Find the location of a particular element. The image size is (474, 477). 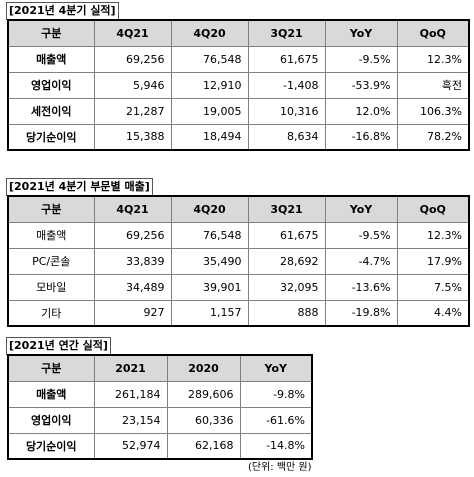

table-cell: -16.8% is located at coordinates (361, 137).